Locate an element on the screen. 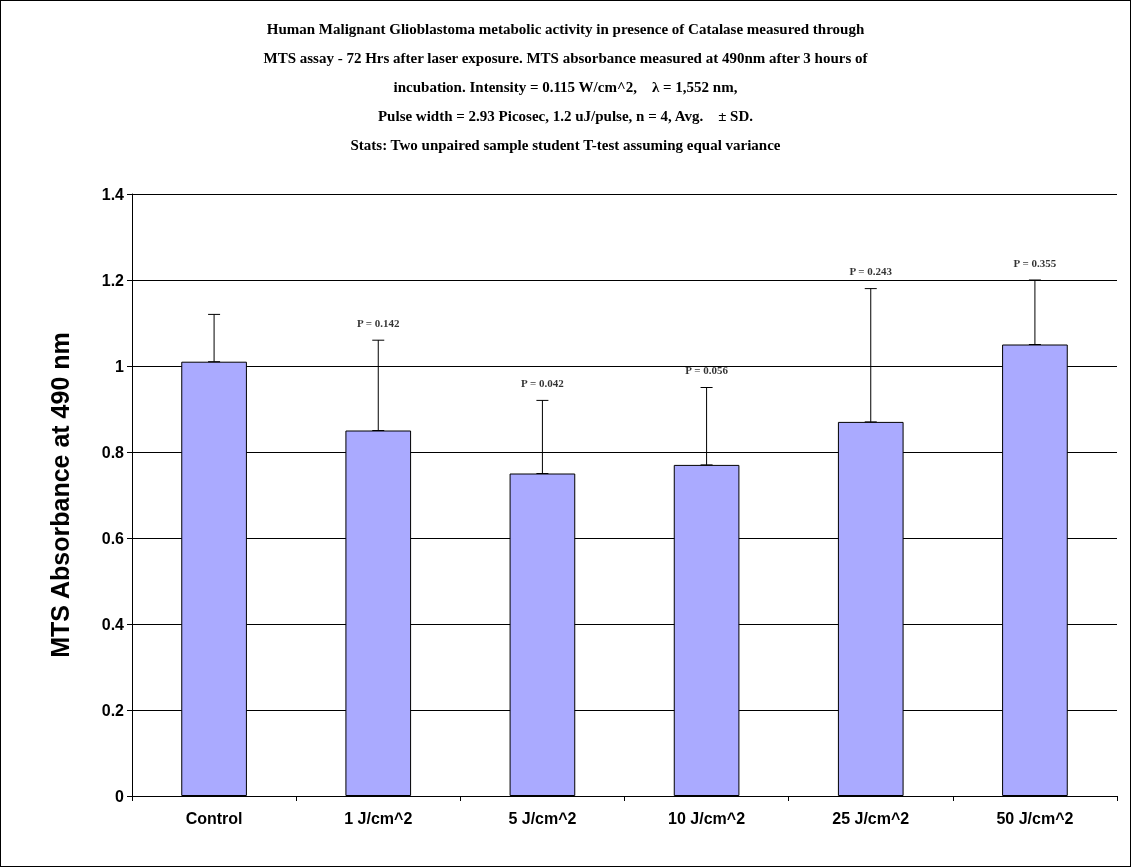 Image resolution: width=1131 pixels, height=867 pixels. x-tick-label: 50 J/cm^2 is located at coordinates (1035, 818).